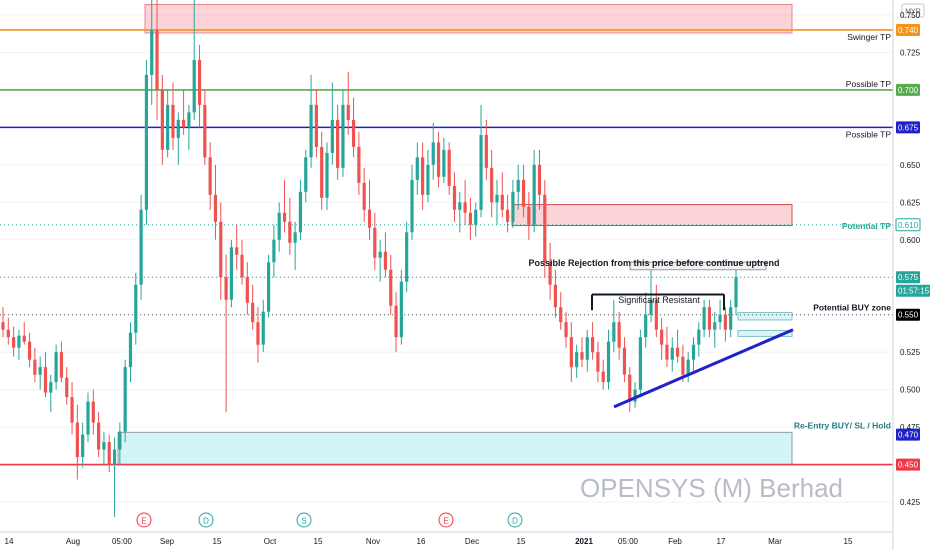  What do you see at coordinates (421, 541) in the screenshot?
I see `x-tick-label: 16` at bounding box center [421, 541].